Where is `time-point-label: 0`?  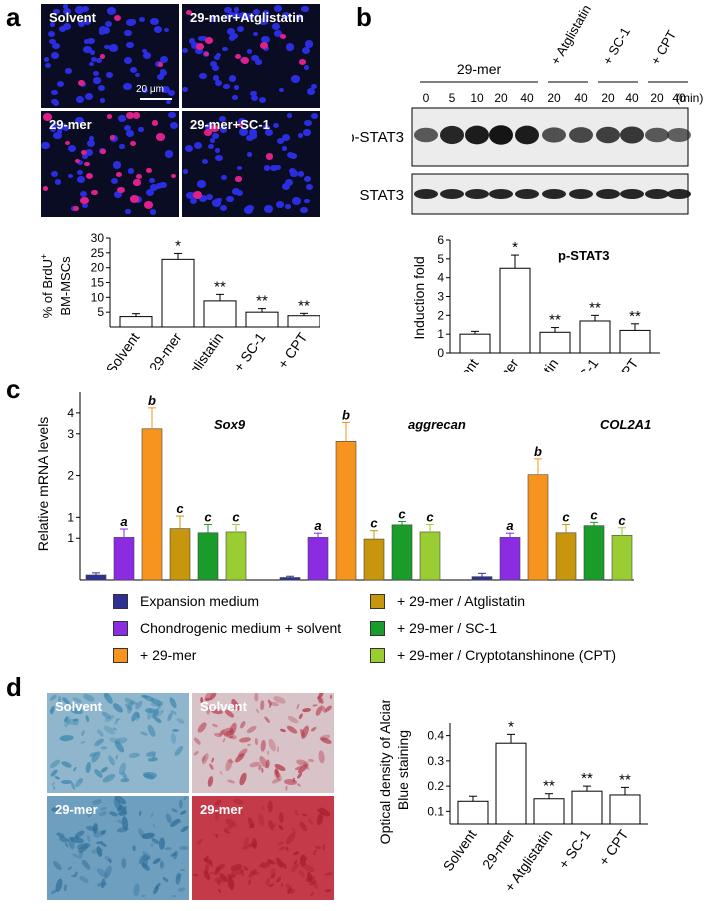
time-point-label: 0 is located at coordinates (426, 98).